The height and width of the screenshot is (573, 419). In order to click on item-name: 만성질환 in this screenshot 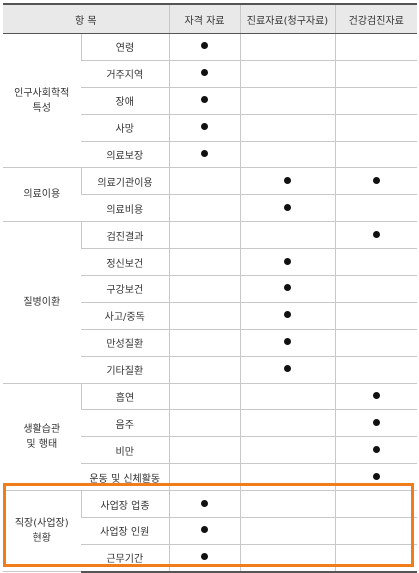, I will do `click(125, 343)`.